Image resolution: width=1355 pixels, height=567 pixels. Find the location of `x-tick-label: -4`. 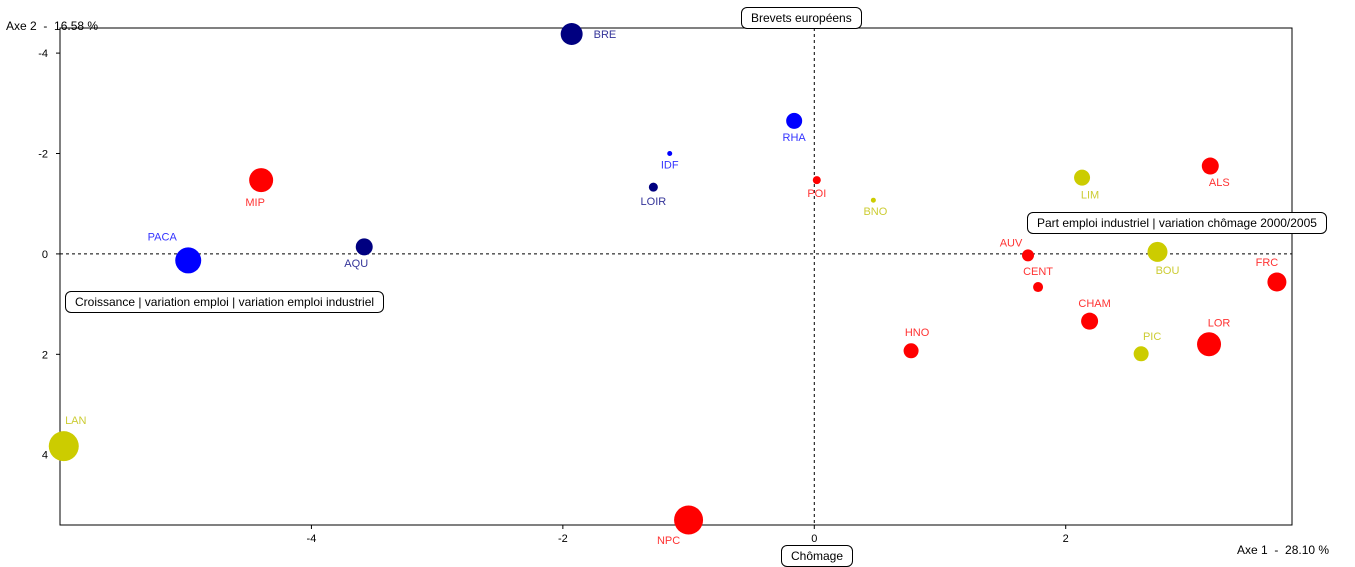

x-tick-label: -4 is located at coordinates (312, 539).